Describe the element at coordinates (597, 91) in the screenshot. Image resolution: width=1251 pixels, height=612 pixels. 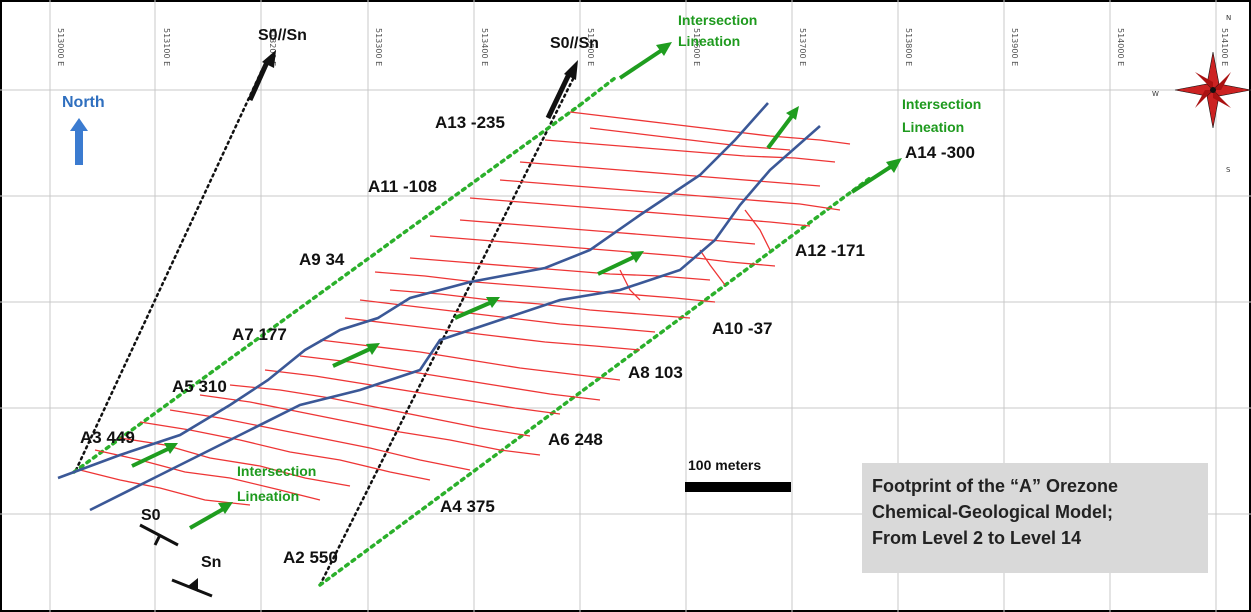
I see `lineation-boundary-top-ext` at that location.